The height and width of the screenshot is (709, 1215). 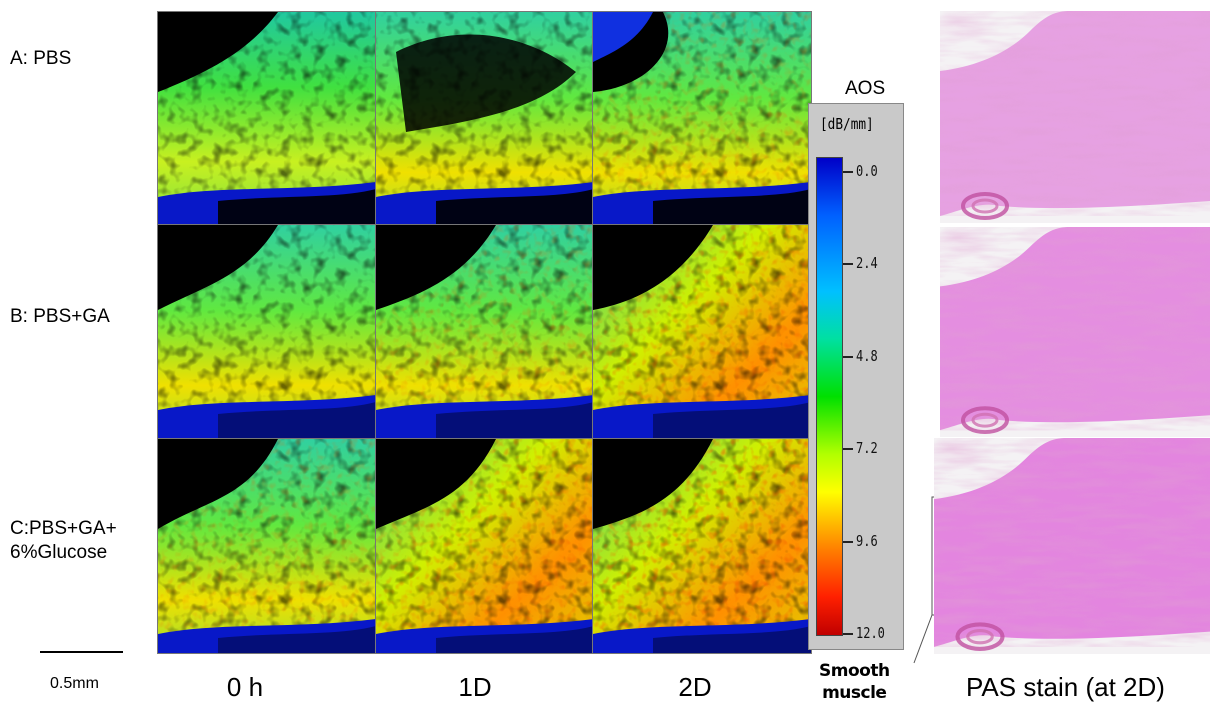 I want to click on scale-bar-line, so click(x=81, y=652).